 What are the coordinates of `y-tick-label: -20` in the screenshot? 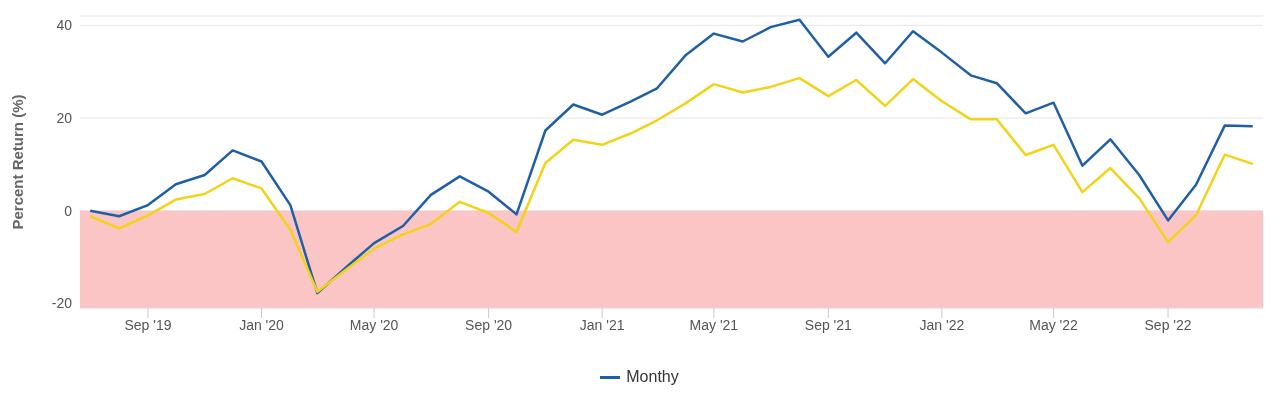 It's located at (62, 303).